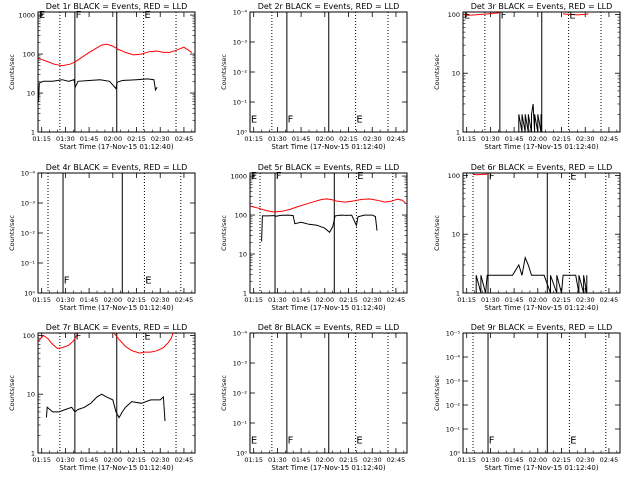 Image resolution: width=640 pixels, height=480 pixels. What do you see at coordinates (329, 327) in the screenshot?
I see `panel-title: Det 8r BLACK = Events, RED = LLD` at bounding box center [329, 327].